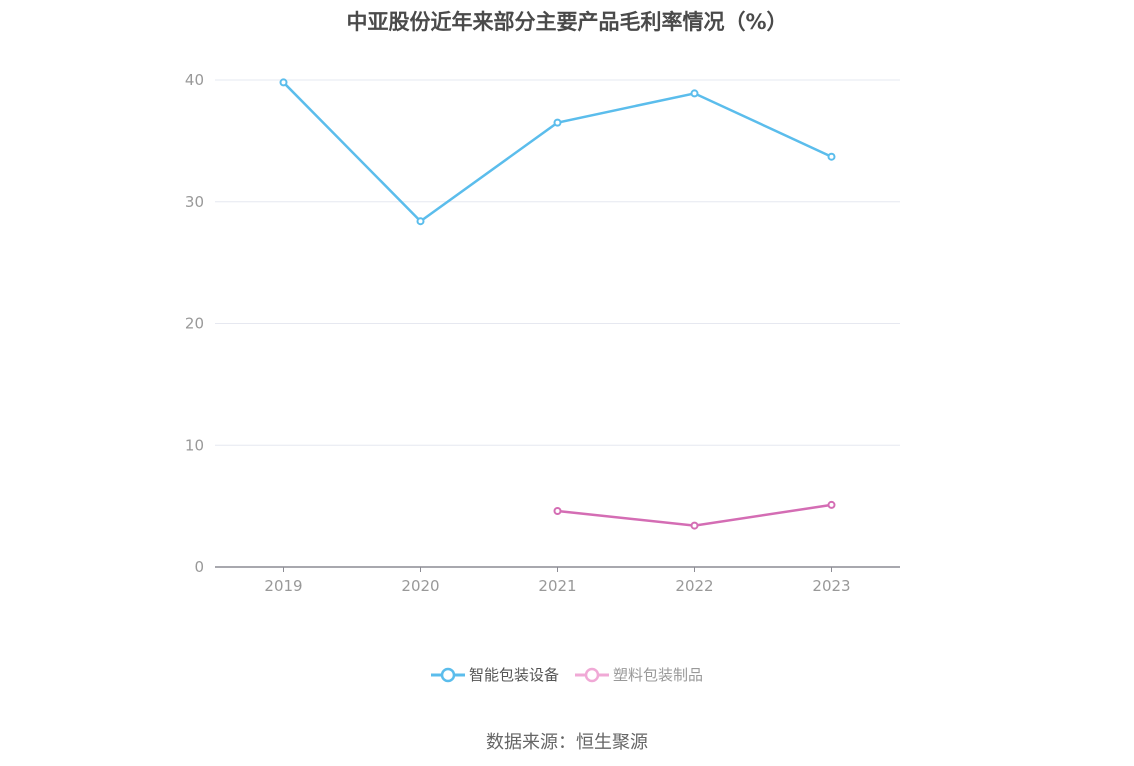 The image size is (1134, 766). I want to click on y-tick-label: 40, so click(194, 80).